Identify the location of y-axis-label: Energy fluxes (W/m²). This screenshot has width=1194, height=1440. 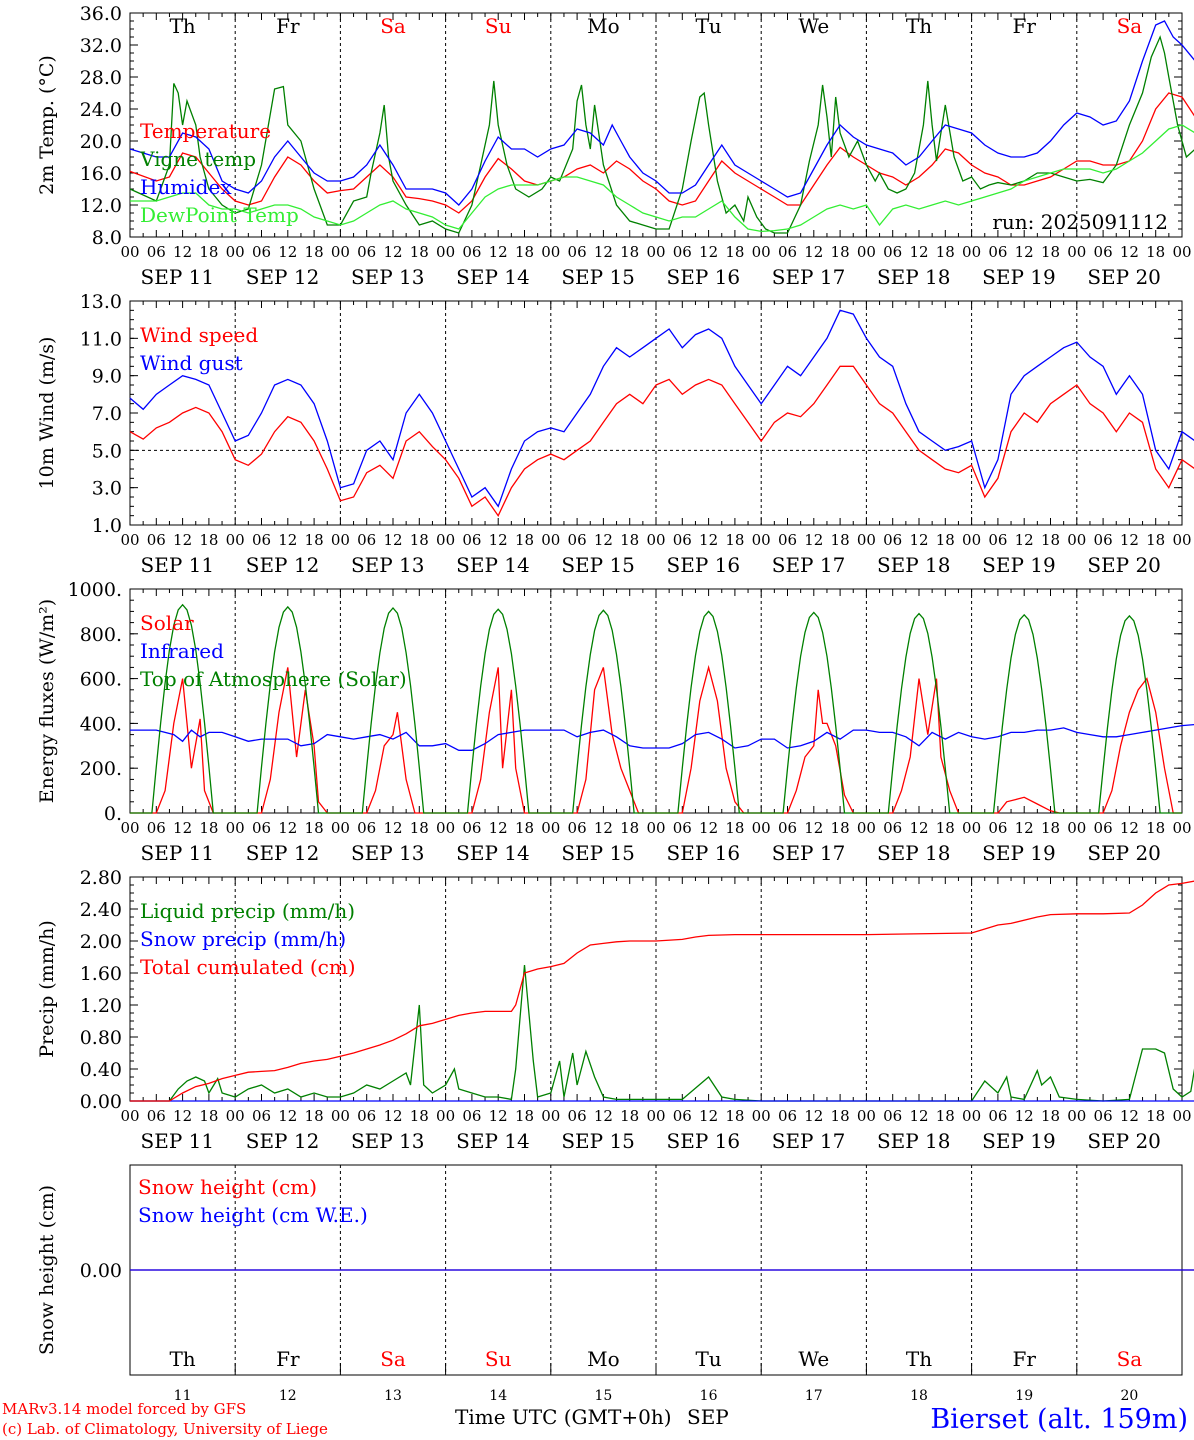
(47, 701).